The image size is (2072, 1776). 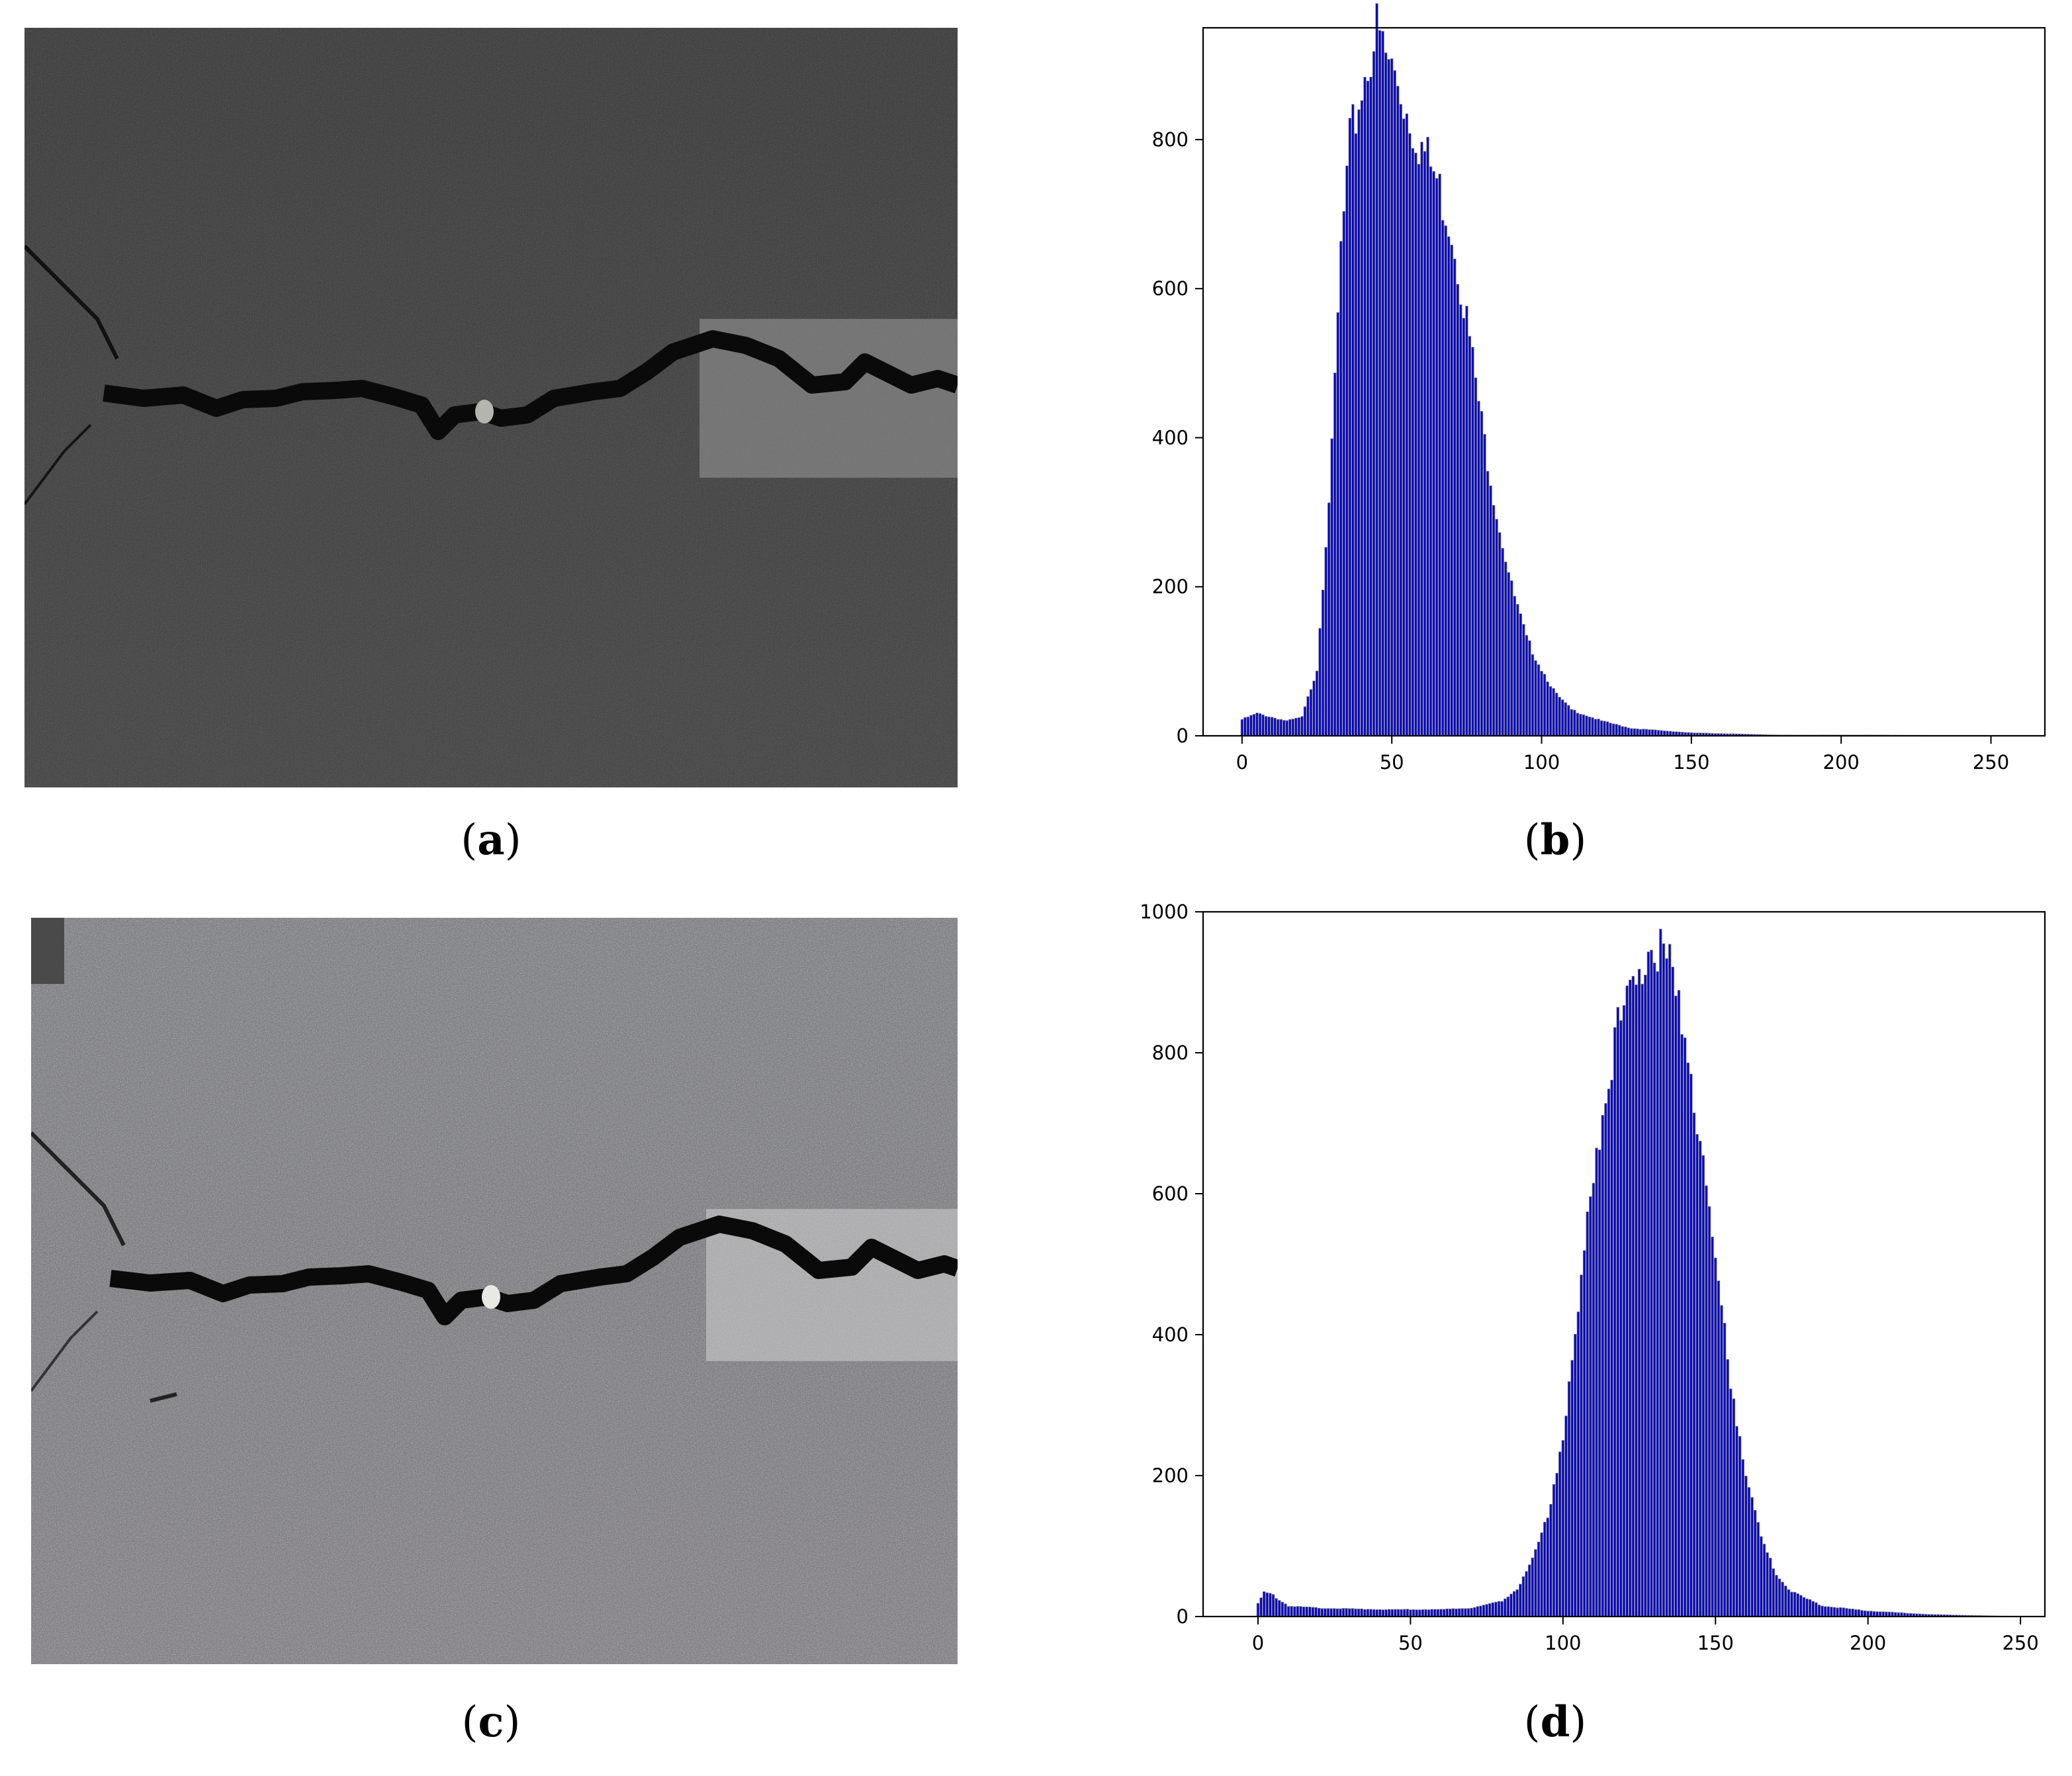 What do you see at coordinates (2020, 1643) in the screenshot?
I see `x-tick-label: 250` at bounding box center [2020, 1643].